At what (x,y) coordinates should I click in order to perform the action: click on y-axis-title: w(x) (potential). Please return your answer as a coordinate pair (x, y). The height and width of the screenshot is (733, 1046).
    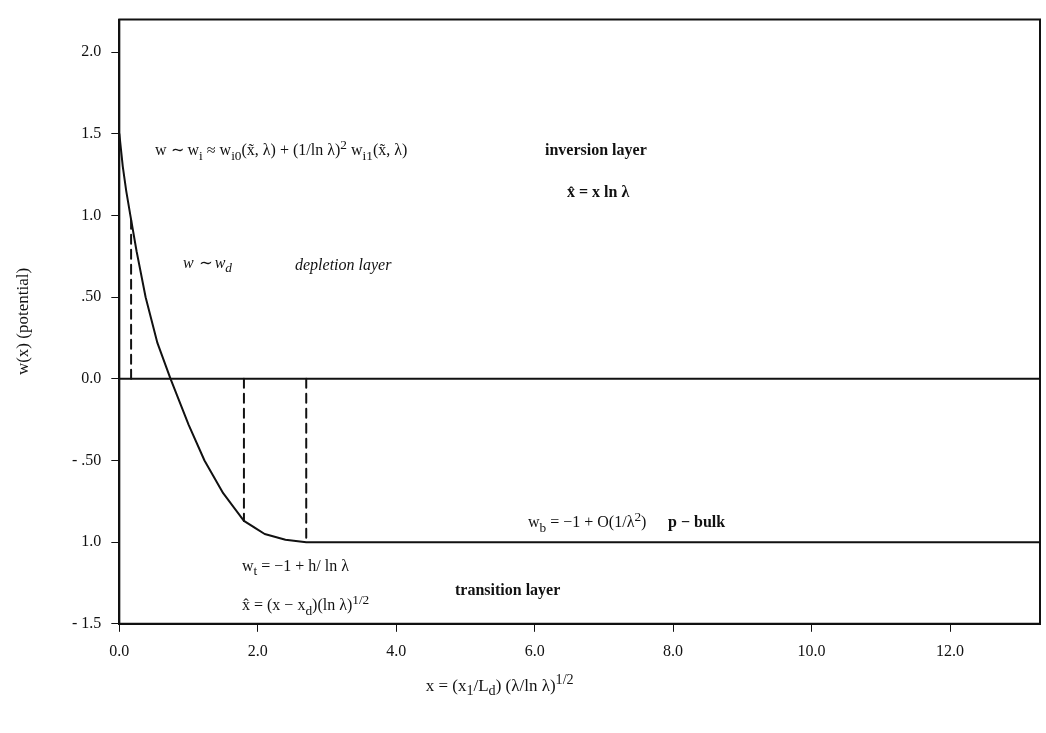
    Looking at the image, I should click on (22, 322).